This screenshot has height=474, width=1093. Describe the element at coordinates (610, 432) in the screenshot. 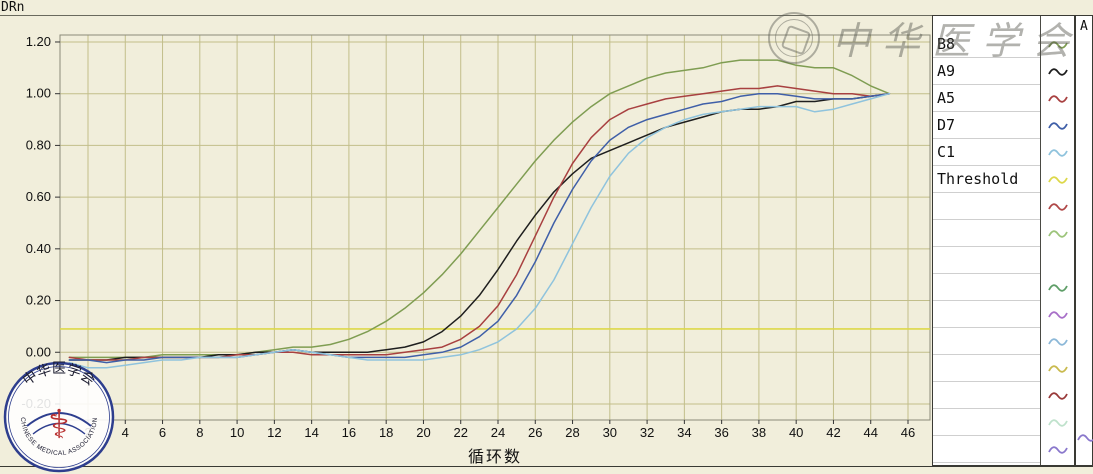

I see `x-tick-label: 30` at that location.